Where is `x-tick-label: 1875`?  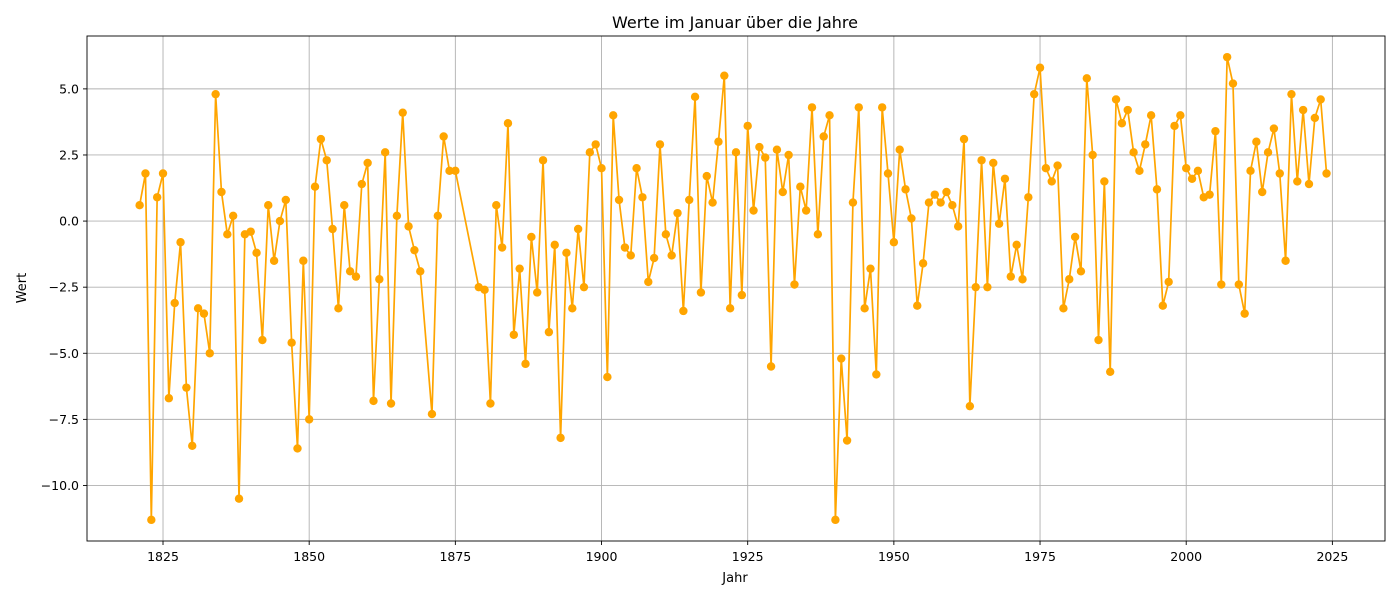 x-tick-label: 1875 is located at coordinates (455, 556).